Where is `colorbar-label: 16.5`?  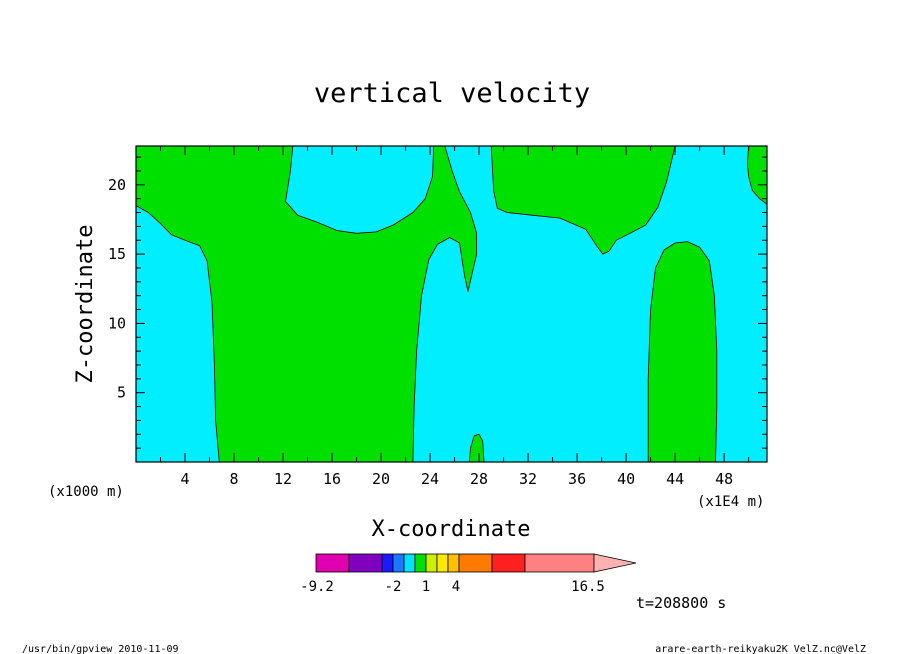
colorbar-label: 16.5 is located at coordinates (588, 587).